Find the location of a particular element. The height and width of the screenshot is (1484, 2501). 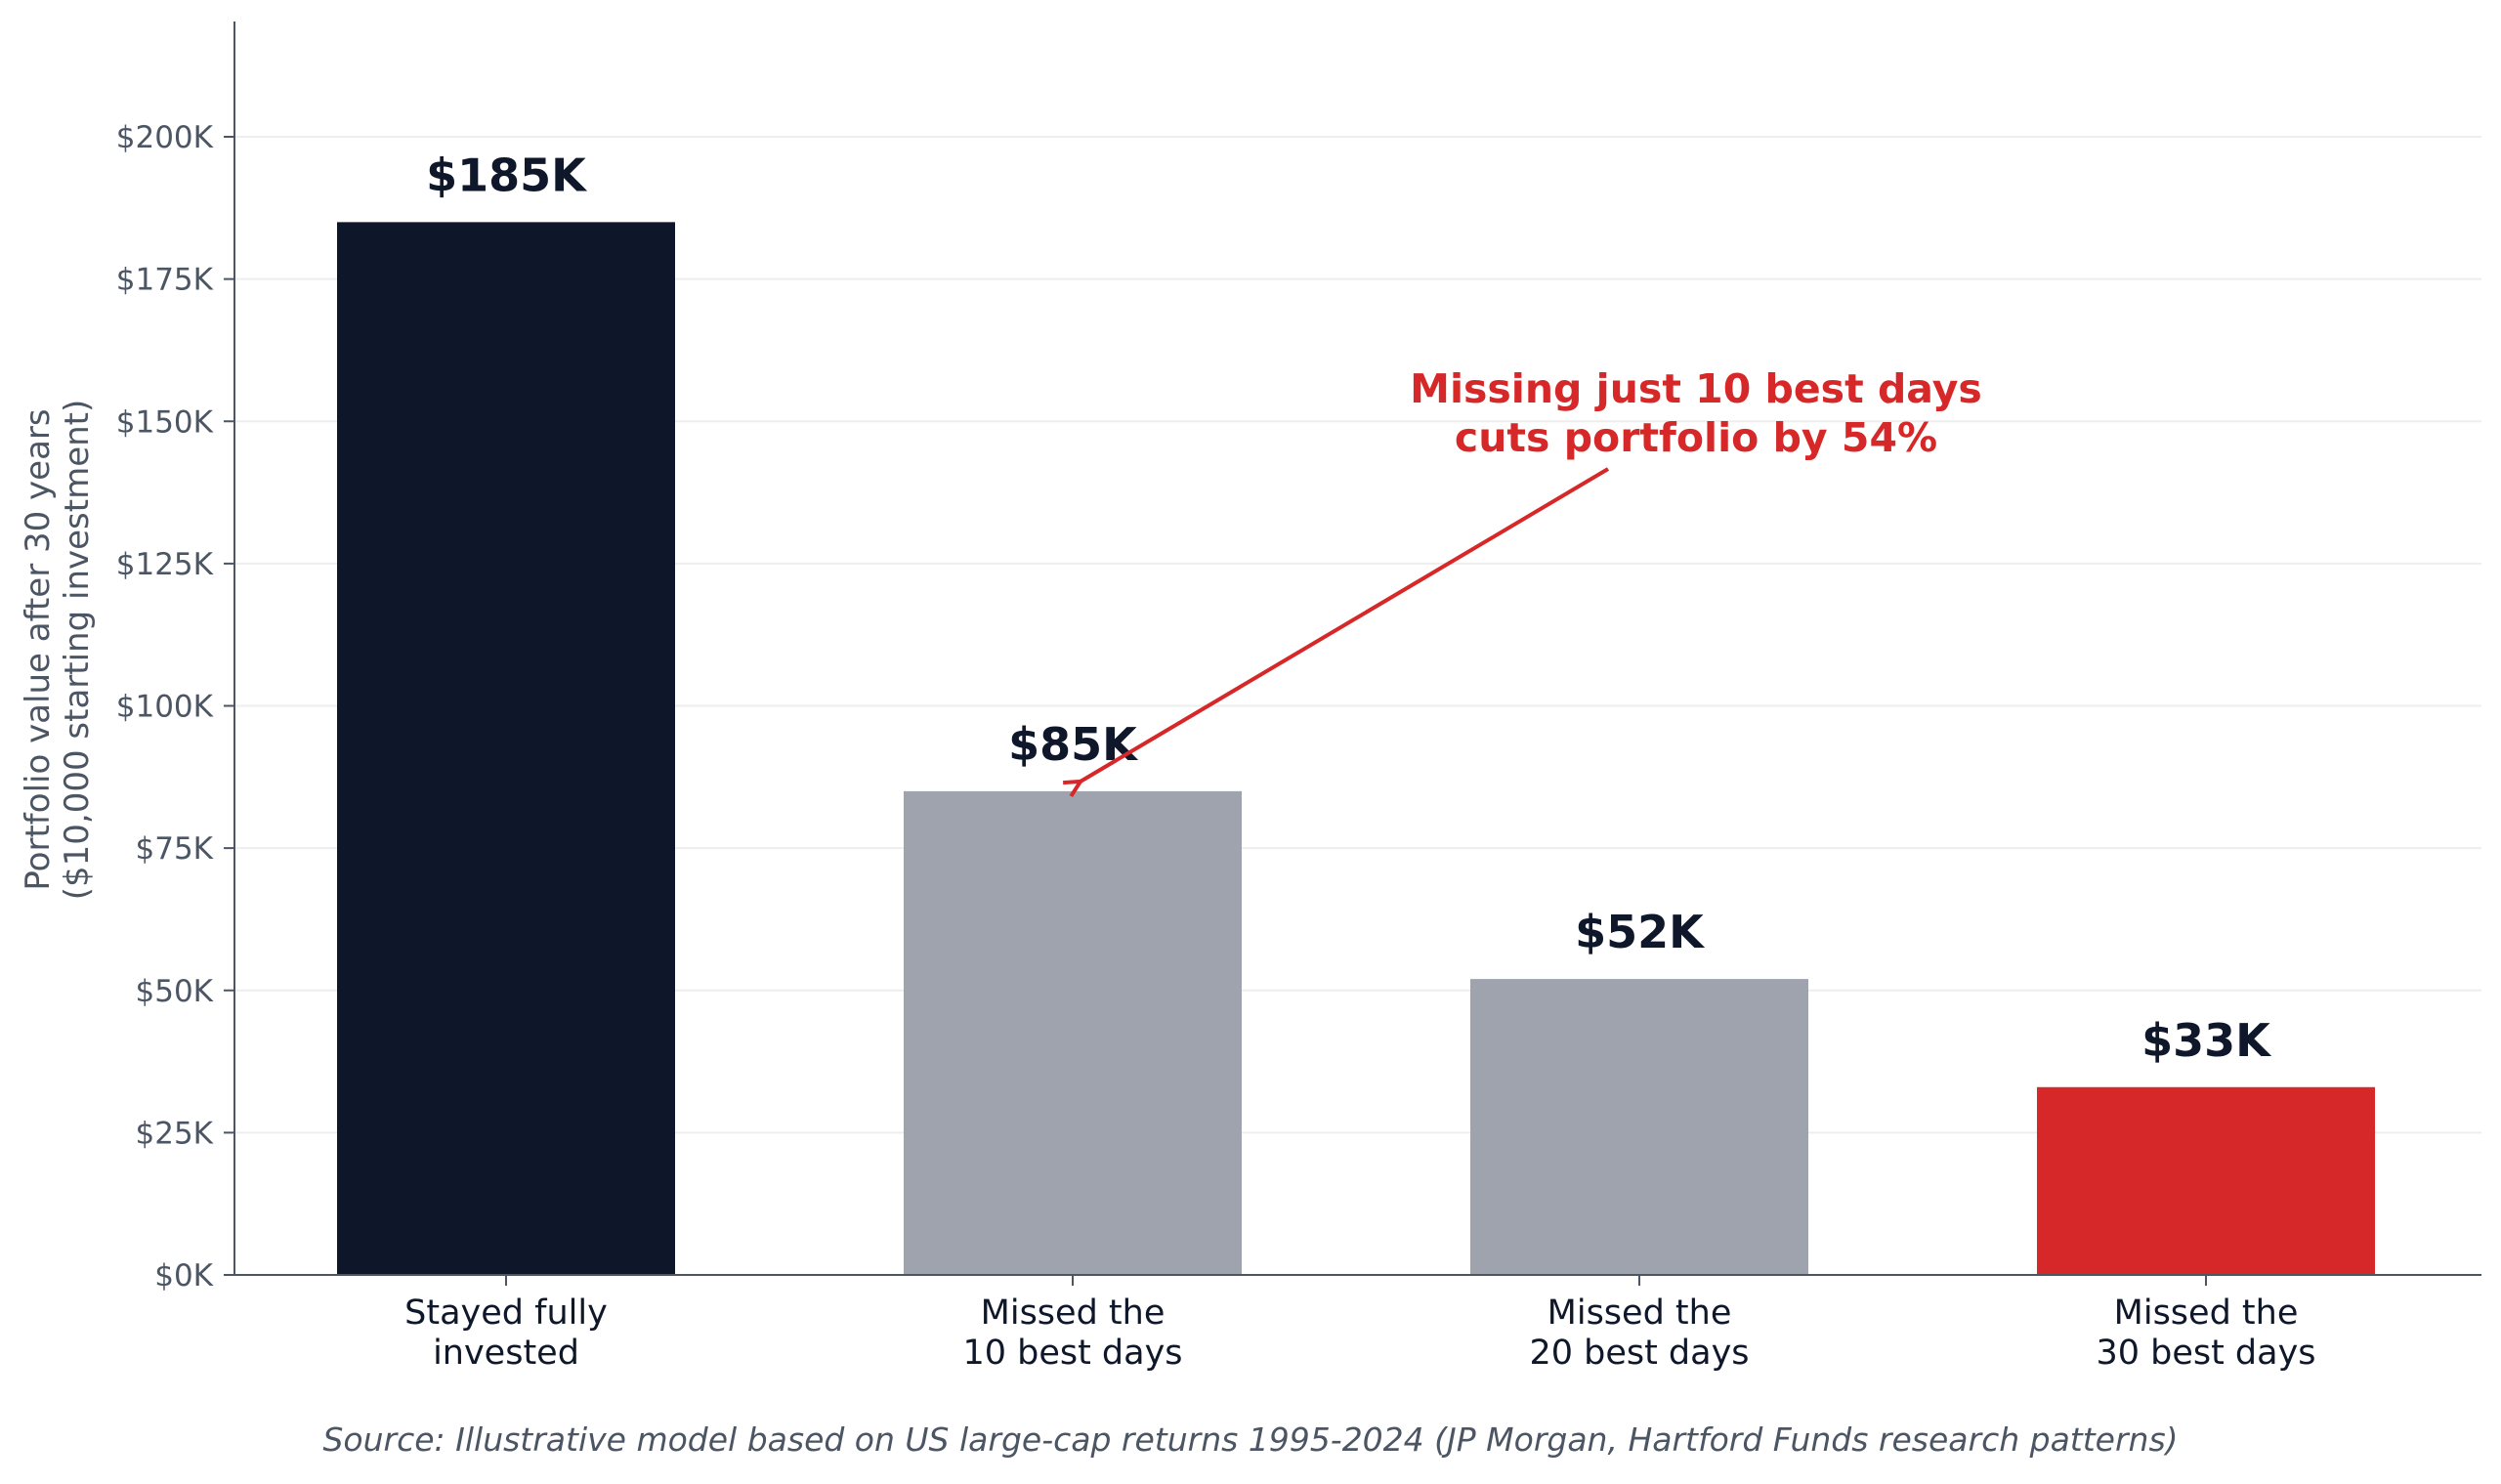

bar-value-label: $33K is located at coordinates (2206, 1041).